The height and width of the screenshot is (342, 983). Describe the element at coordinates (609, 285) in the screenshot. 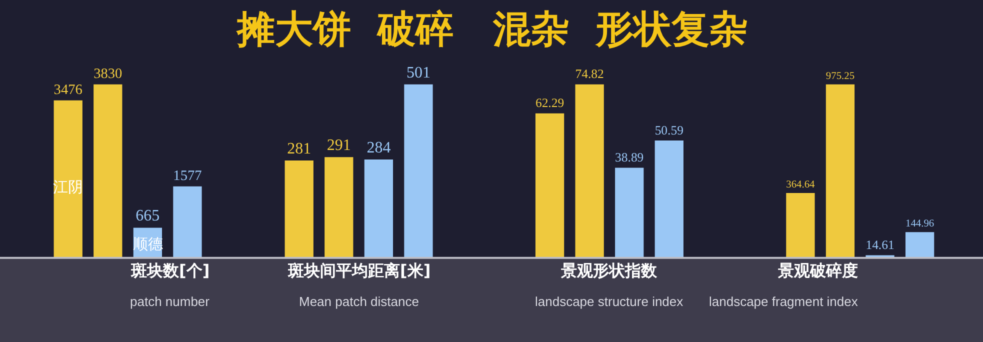

I see `x-axis-title: 景观形状指数 landscape structure index` at that location.